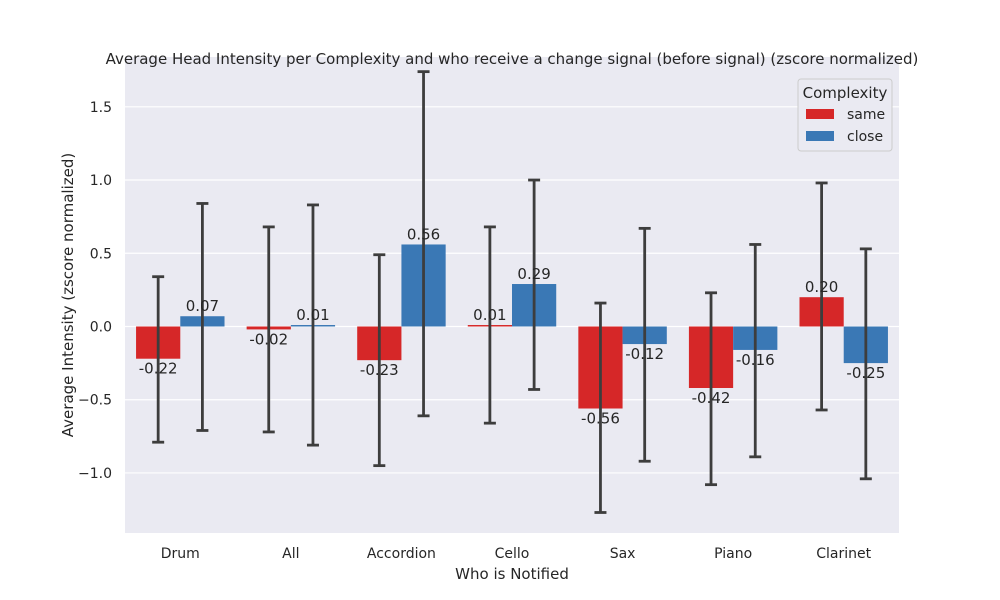  I want to click on y-tick-label: 1.5, so click(101, 108).